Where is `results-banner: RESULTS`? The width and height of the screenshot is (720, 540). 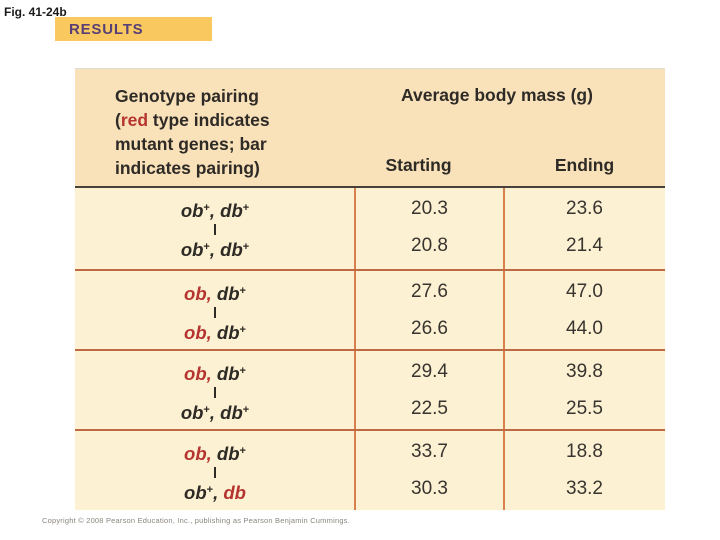 results-banner: RESULTS is located at coordinates (133, 29).